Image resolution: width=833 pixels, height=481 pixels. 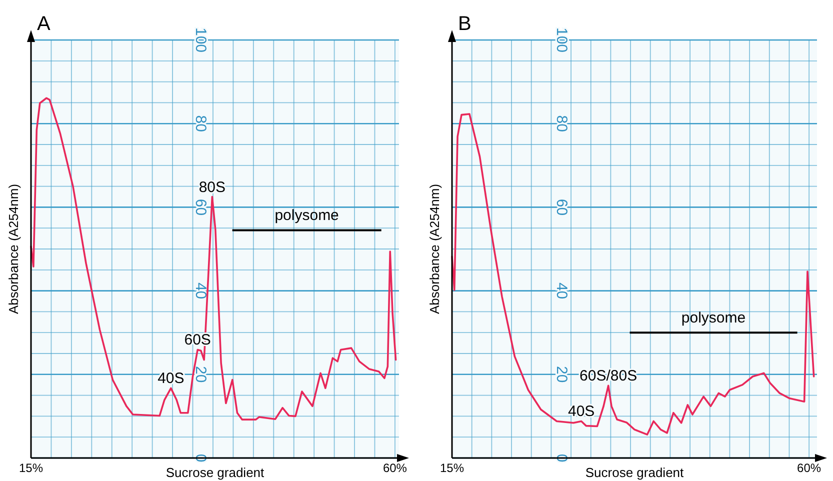 What do you see at coordinates (44, 24) in the screenshot?
I see `chart-title: A` at bounding box center [44, 24].